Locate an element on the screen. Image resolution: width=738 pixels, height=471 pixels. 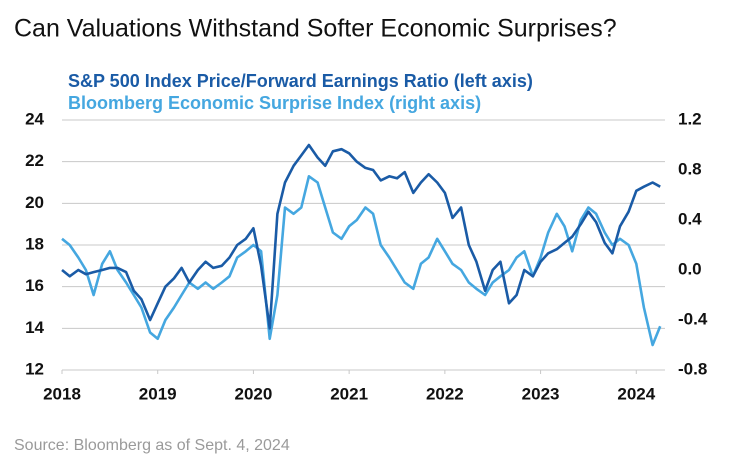
x-tick-label: 2020 is located at coordinates (254, 393).